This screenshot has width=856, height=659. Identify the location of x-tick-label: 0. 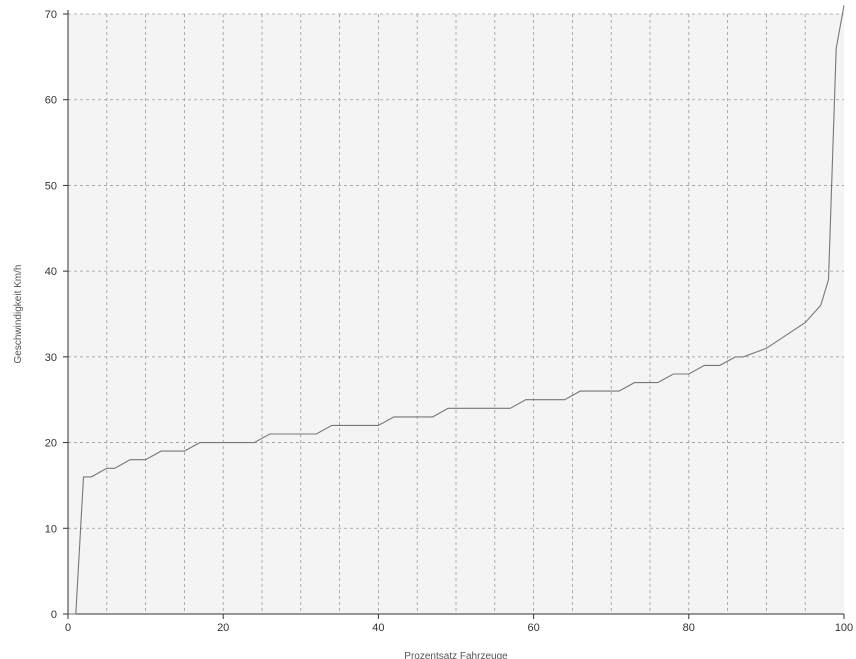
(68, 628).